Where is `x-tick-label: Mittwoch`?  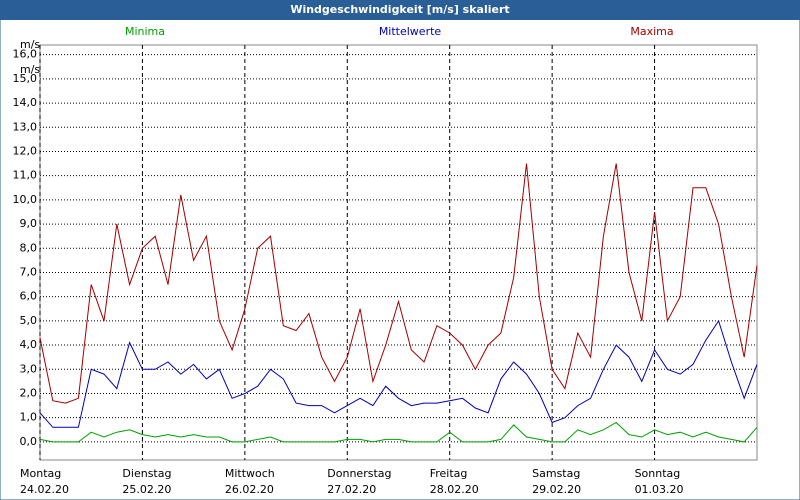 x-tick-label: Mittwoch is located at coordinates (250, 473).